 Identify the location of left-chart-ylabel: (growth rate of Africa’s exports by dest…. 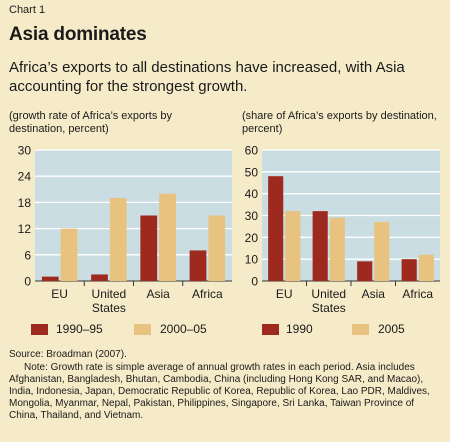
(91, 122).